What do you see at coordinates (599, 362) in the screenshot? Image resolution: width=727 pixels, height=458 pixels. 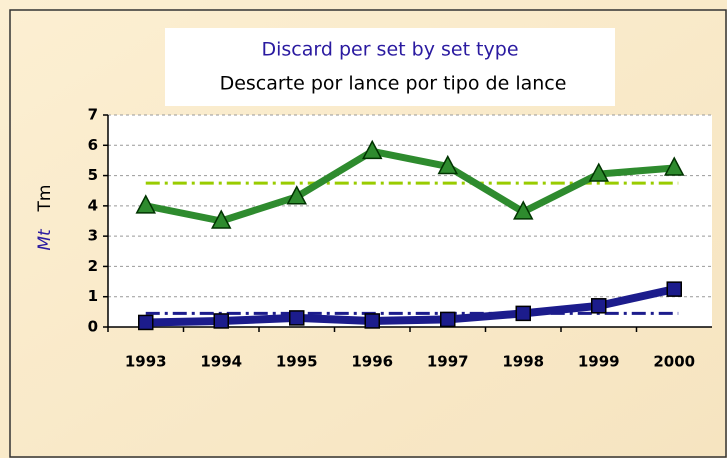 I see `x-tick-label: 1999` at bounding box center [599, 362].